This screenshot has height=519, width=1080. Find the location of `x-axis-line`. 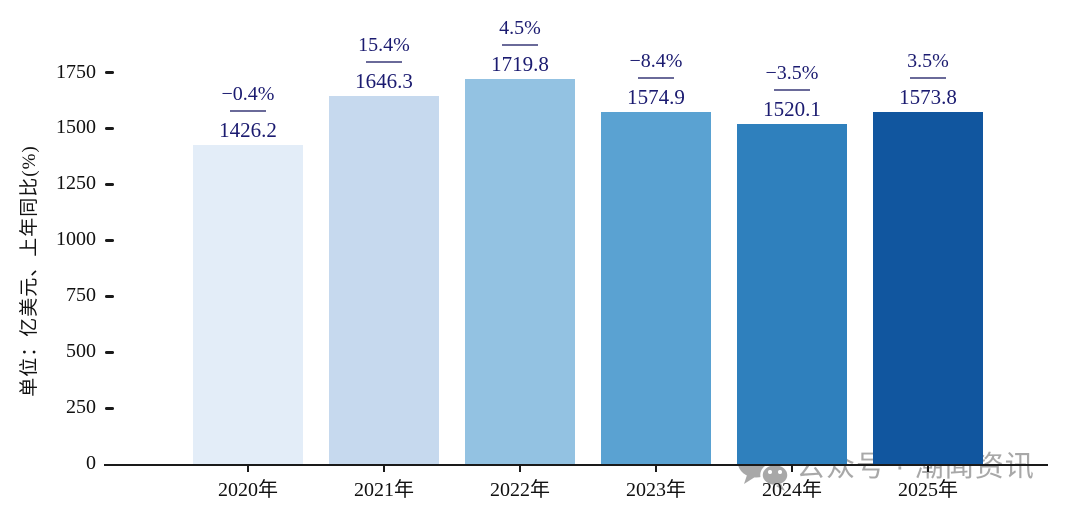

x-axis-line is located at coordinates (576, 465).